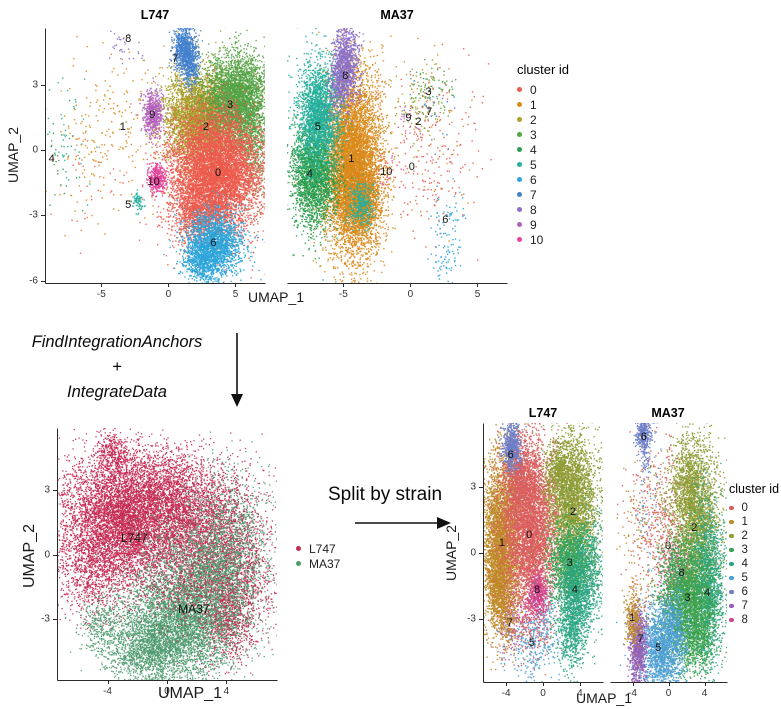  Describe the element at coordinates (537, 239) in the screenshot. I see `legend-label-10: 10` at that location.